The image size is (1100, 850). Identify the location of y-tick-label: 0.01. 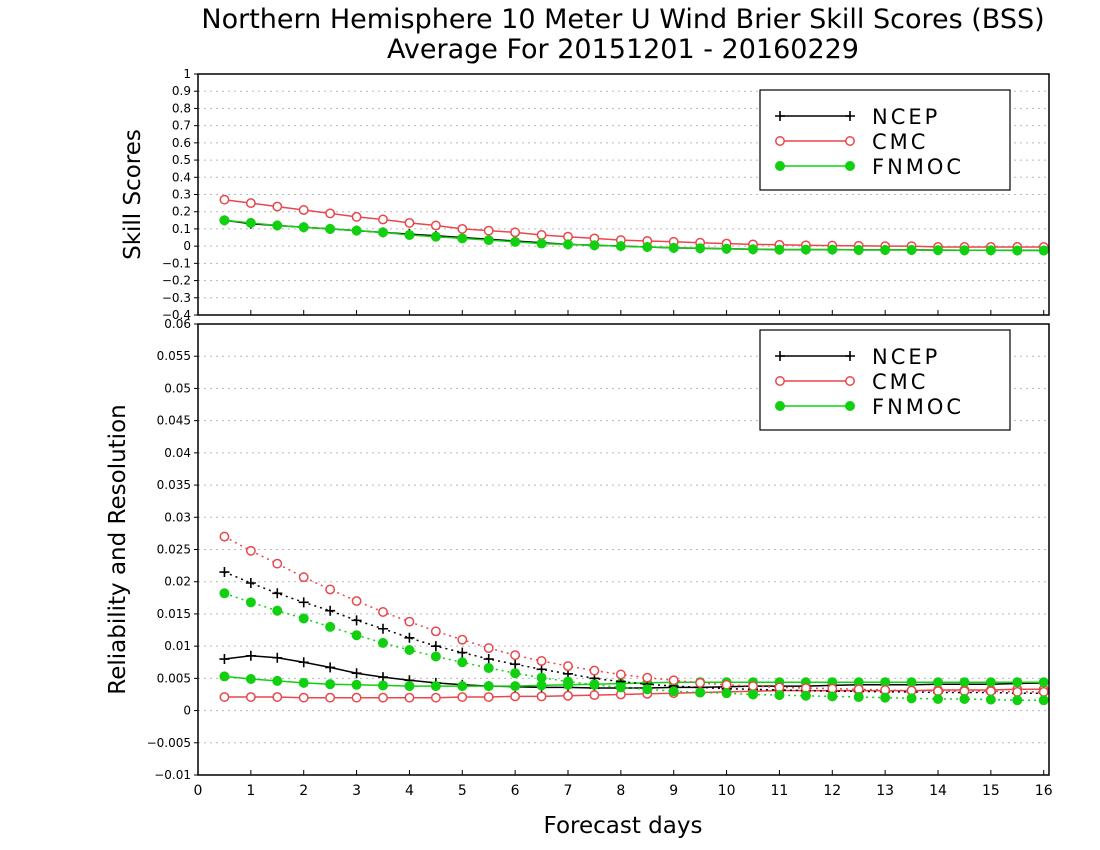
(177, 646).